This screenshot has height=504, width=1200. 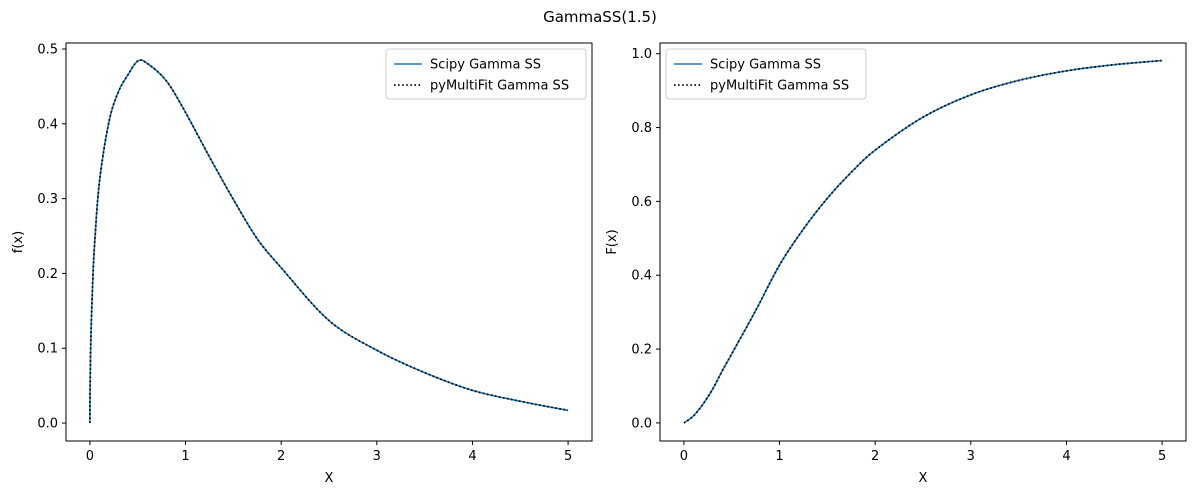 I want to click on y-tick-label: 1.0, so click(x=641, y=54).